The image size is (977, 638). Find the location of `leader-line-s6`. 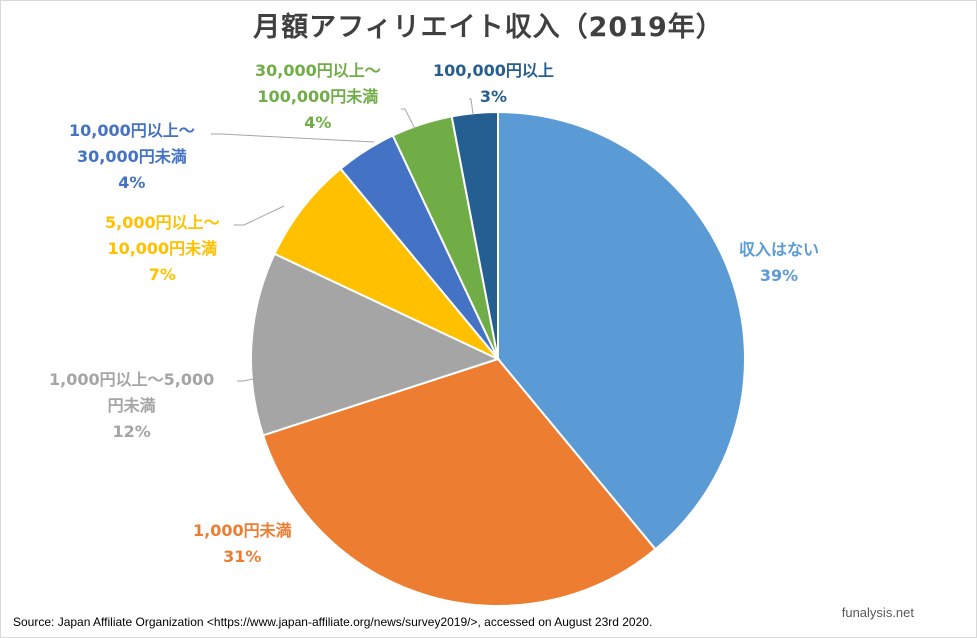

leader-line-s6 is located at coordinates (471, 106).